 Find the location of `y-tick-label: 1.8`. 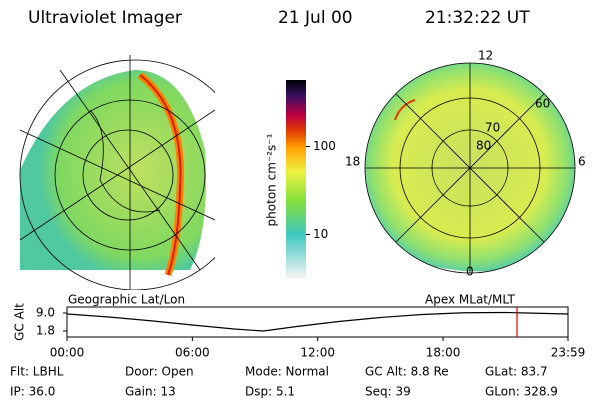

y-tick-label: 1.8 is located at coordinates (45, 331).